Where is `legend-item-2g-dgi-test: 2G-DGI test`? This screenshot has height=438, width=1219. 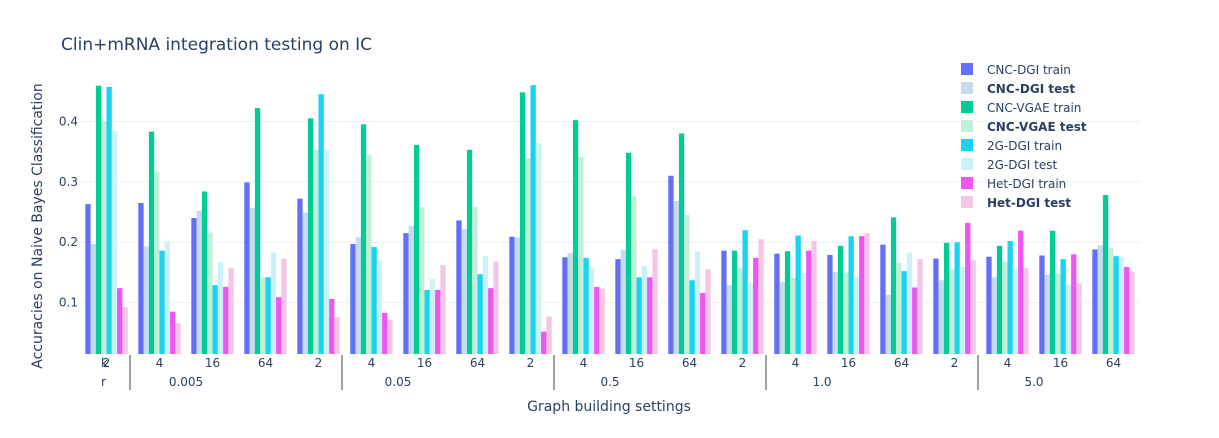 legend-item-2g-dgi-test: 2G-DGI test is located at coordinates (1009, 165).